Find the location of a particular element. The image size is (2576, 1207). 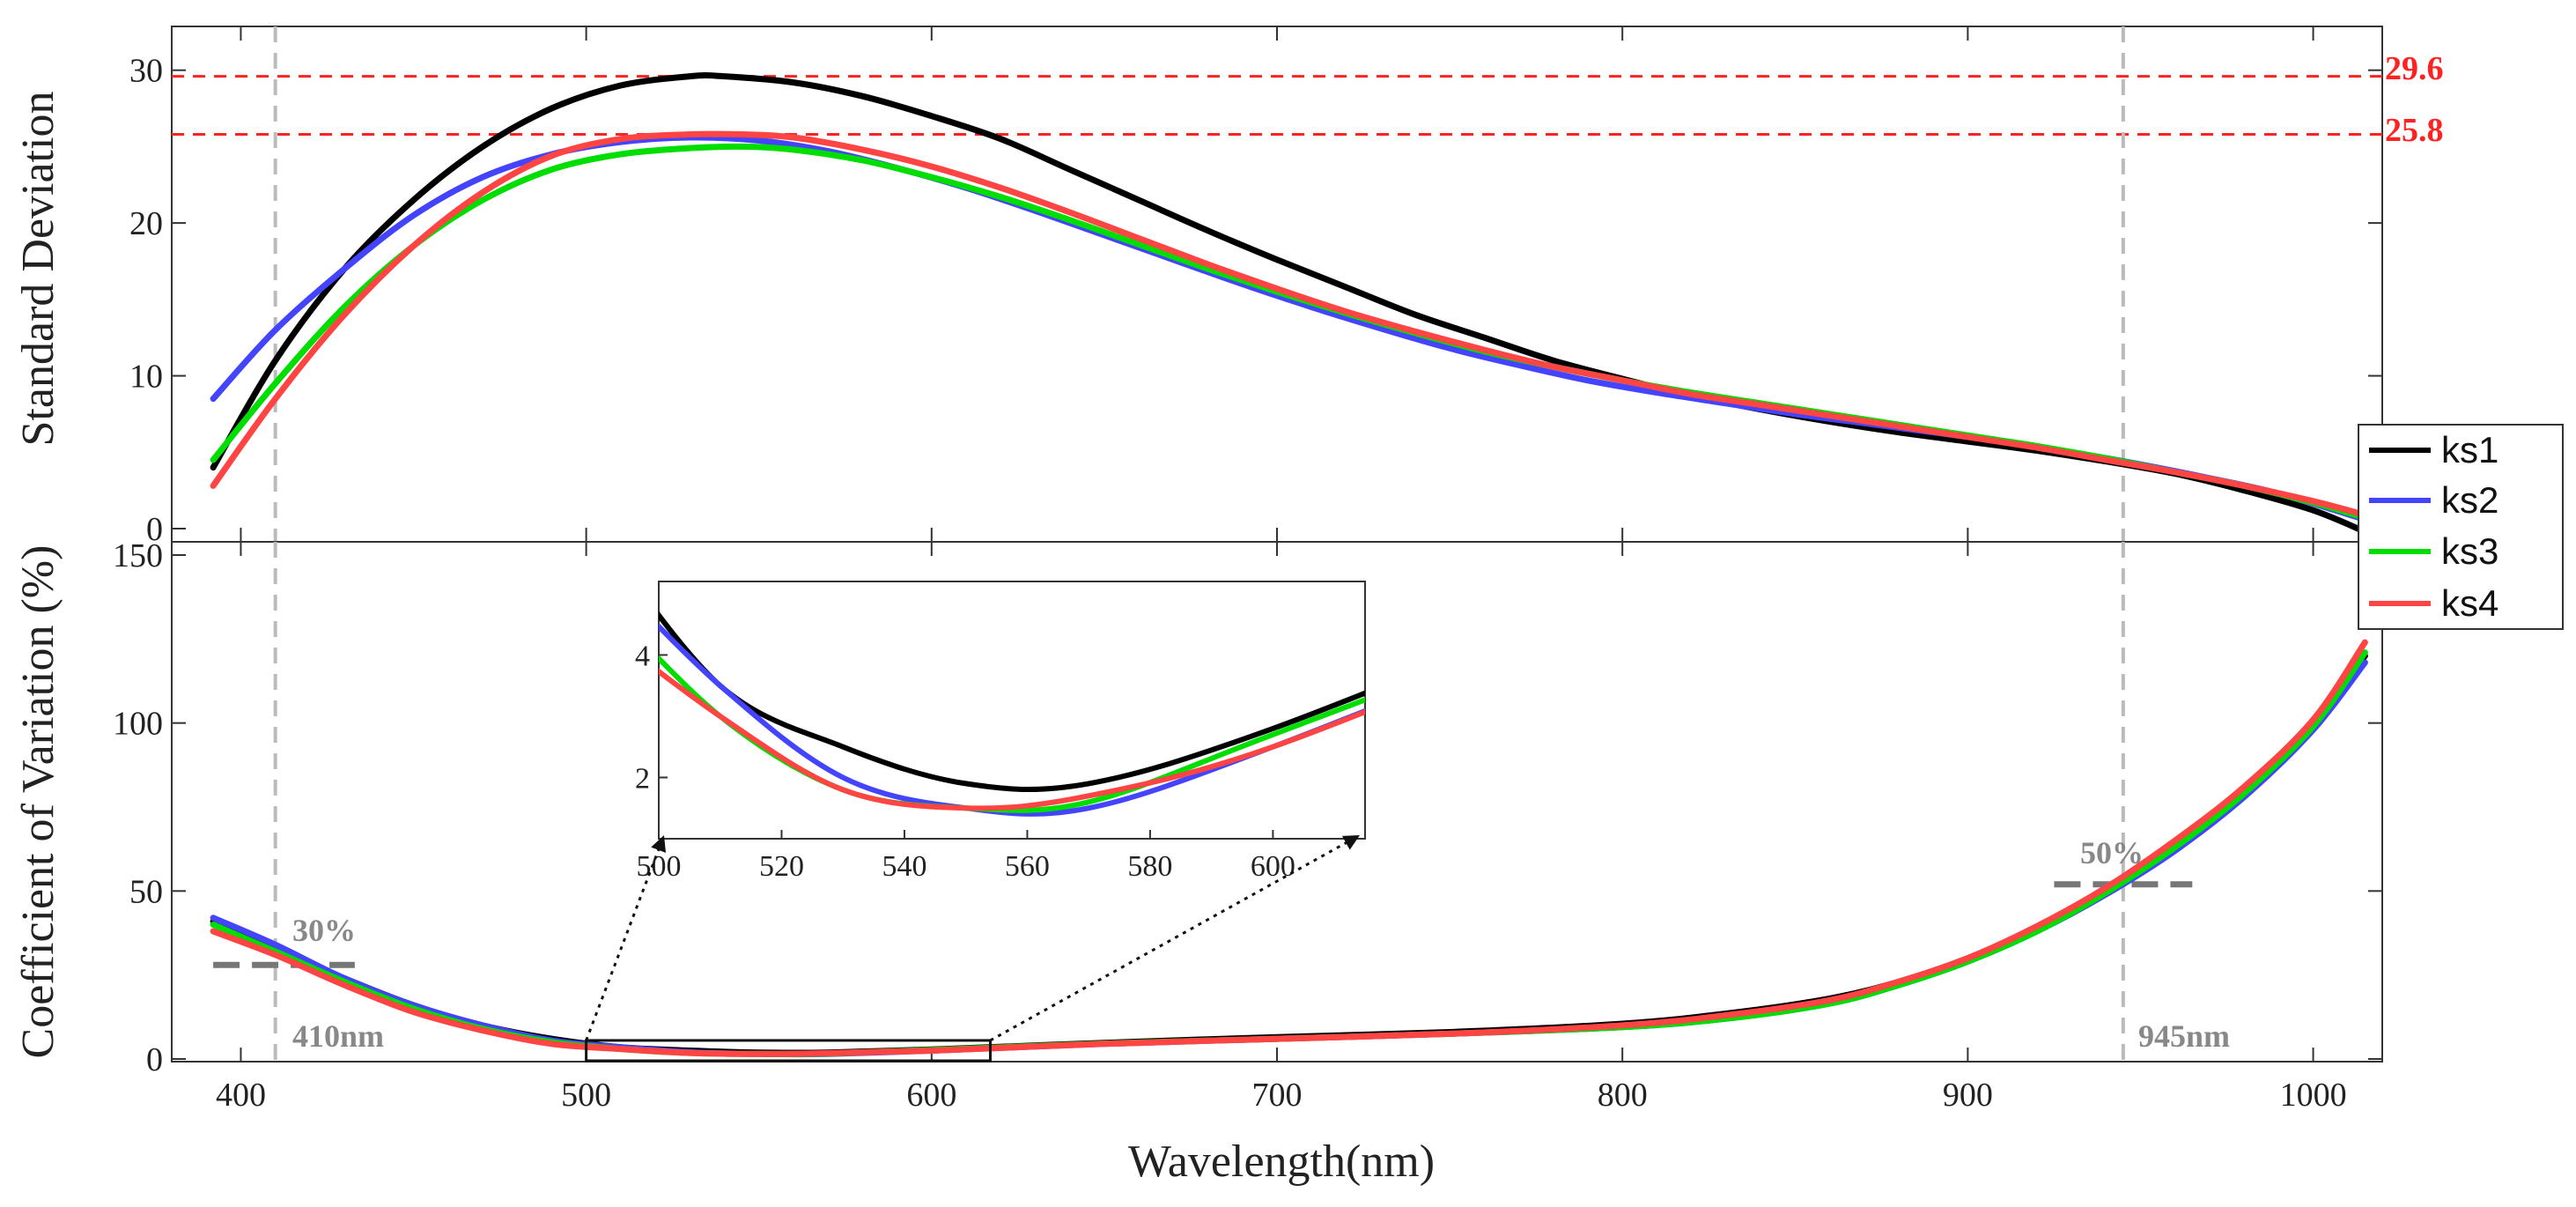

legend-label-ks3: ks3 is located at coordinates (2469, 551).